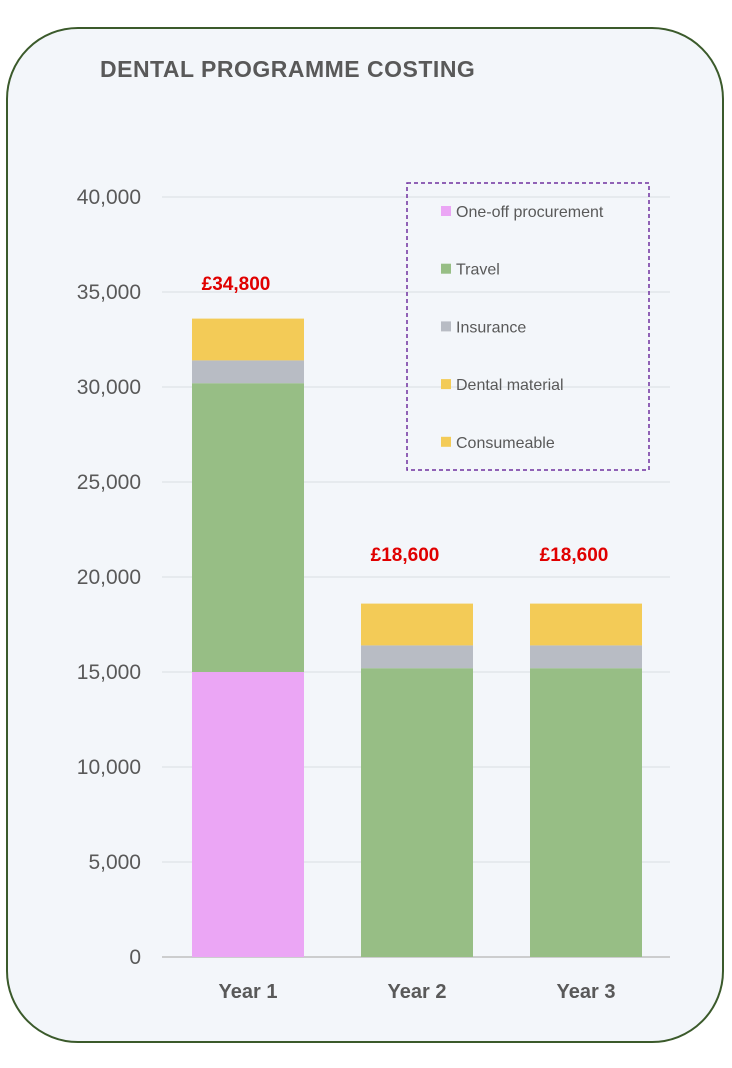 The image size is (732, 1068). Describe the element at coordinates (530, 212) in the screenshot. I see `legend-label: One-off procurement` at that location.